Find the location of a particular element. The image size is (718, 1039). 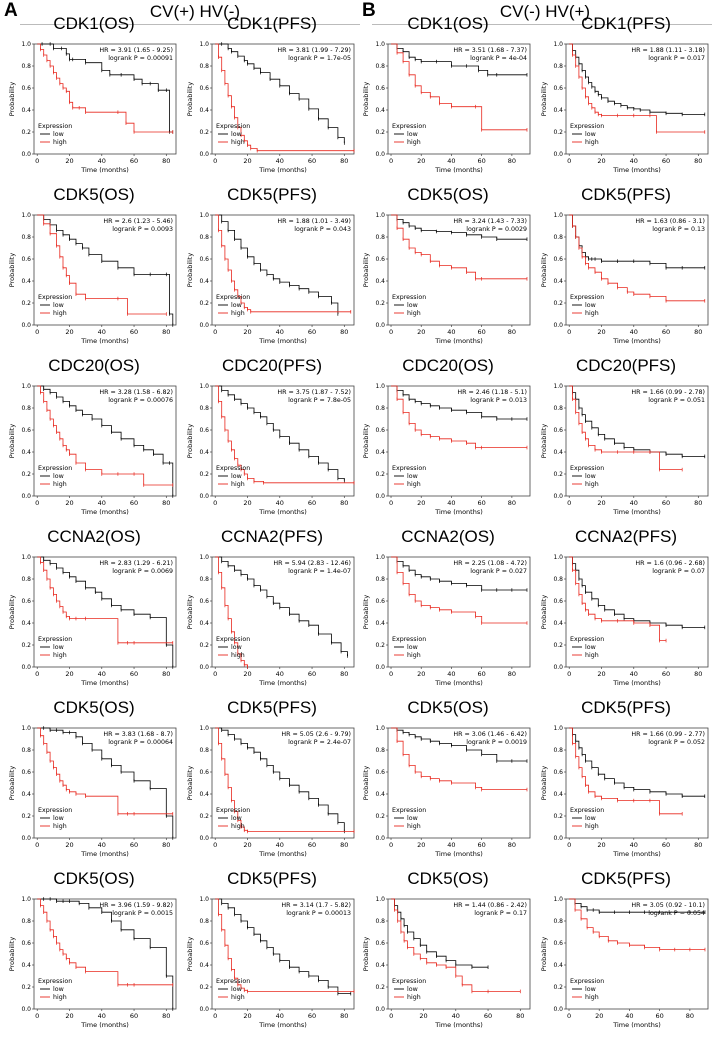

logrank-p-label: logrank P = 7.8e-05 is located at coordinates (319, 400).